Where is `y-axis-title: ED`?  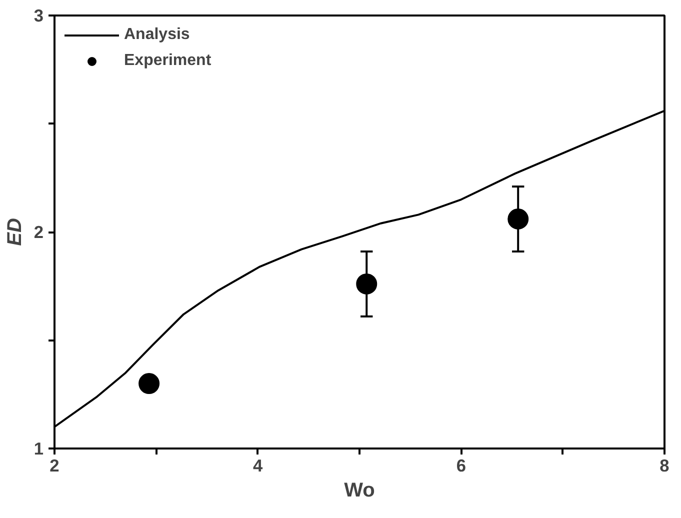
y-axis-title: ED is located at coordinates (15, 232).